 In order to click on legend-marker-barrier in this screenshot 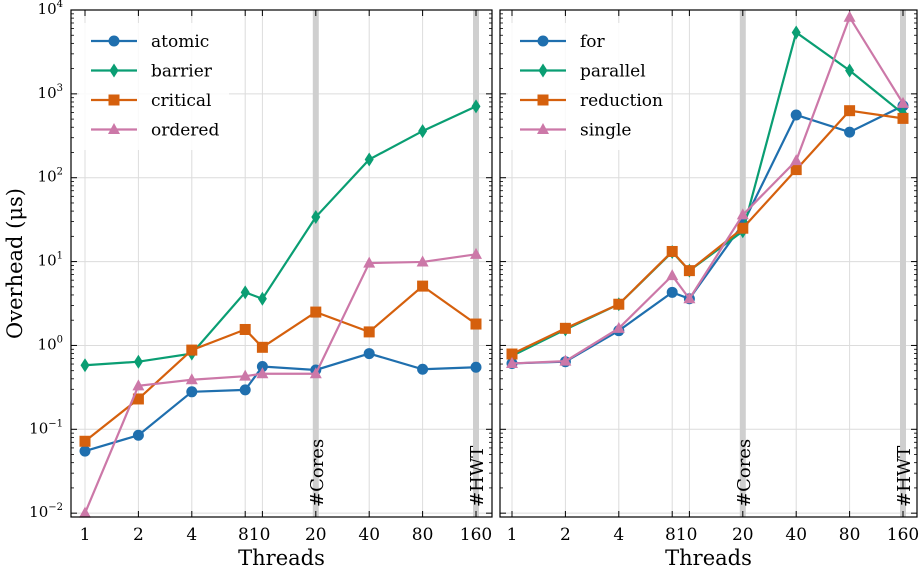, I will do `click(114, 70)`.